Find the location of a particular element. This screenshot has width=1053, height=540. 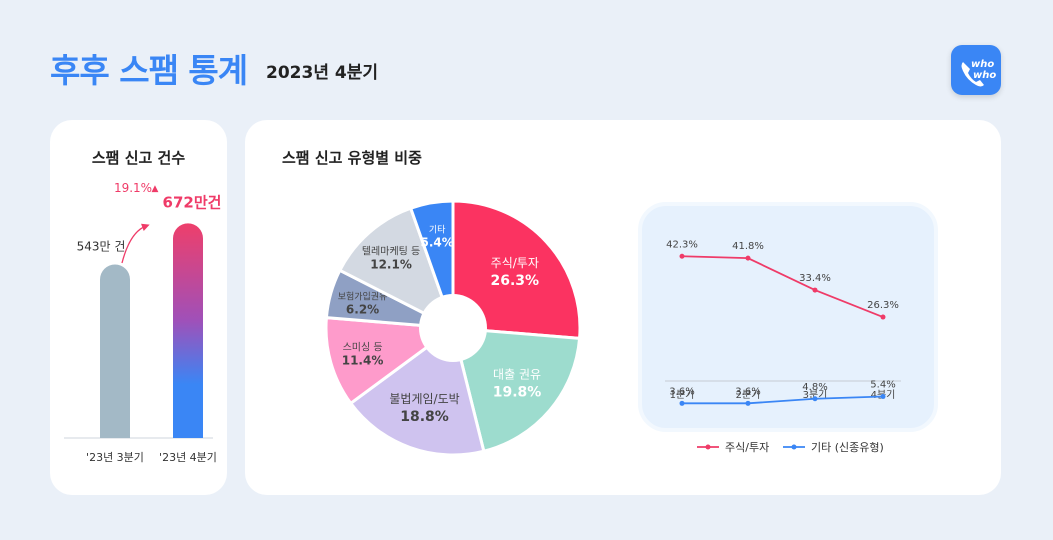

point-label: 41.8% is located at coordinates (748, 246).